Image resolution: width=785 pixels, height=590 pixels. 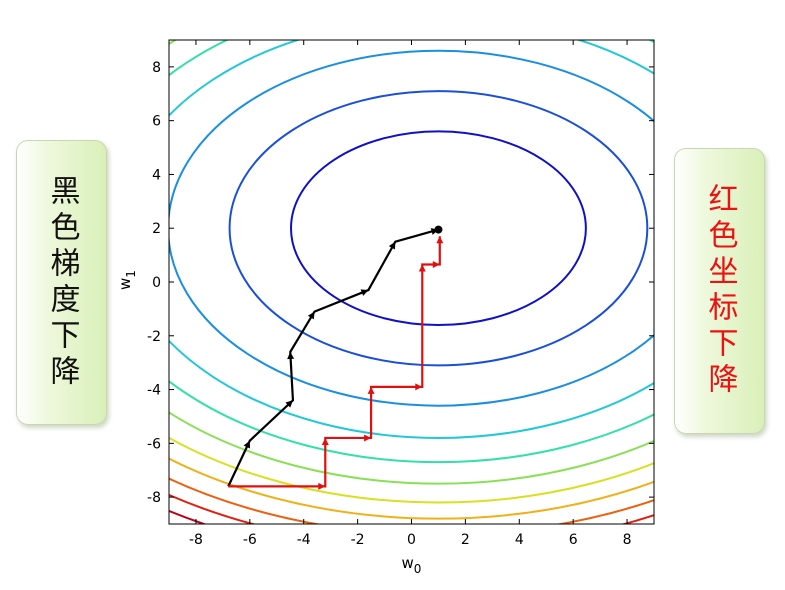 What do you see at coordinates (156, 175) in the screenshot?
I see `y-tick-label: 4` at bounding box center [156, 175].